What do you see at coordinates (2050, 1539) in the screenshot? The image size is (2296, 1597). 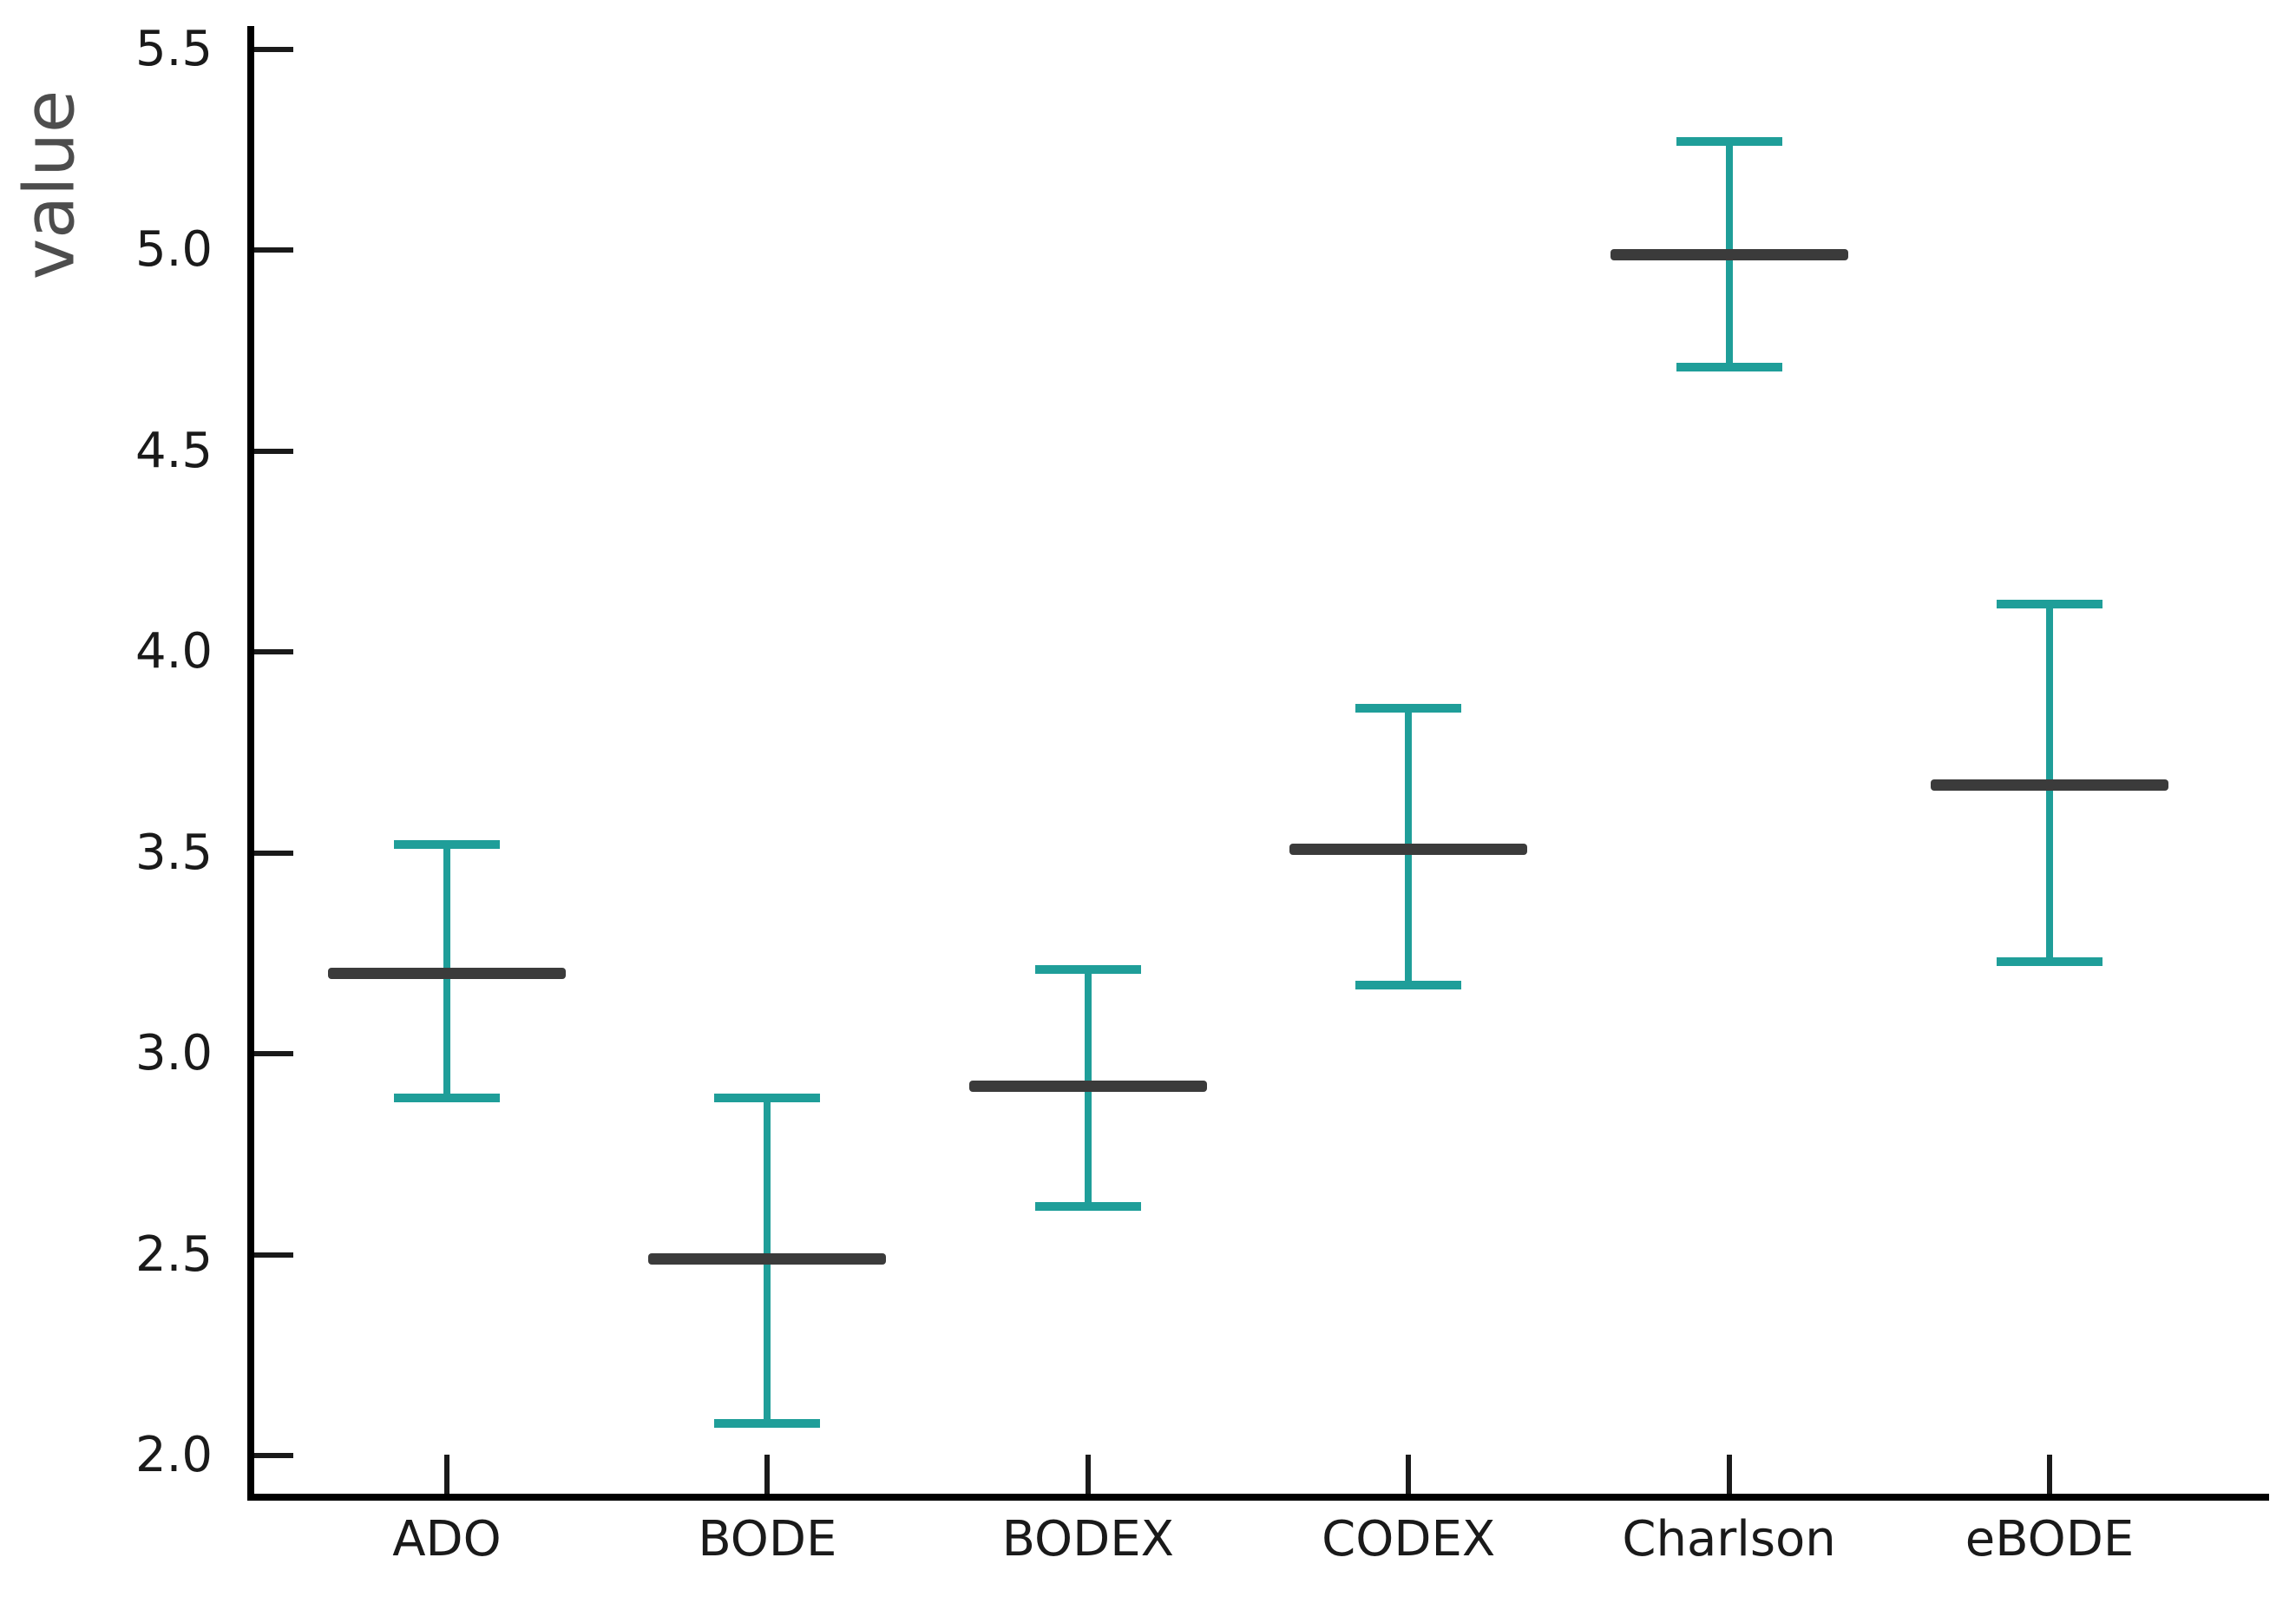 I see `x-tick-label-eBODE: eBODE` at bounding box center [2050, 1539].